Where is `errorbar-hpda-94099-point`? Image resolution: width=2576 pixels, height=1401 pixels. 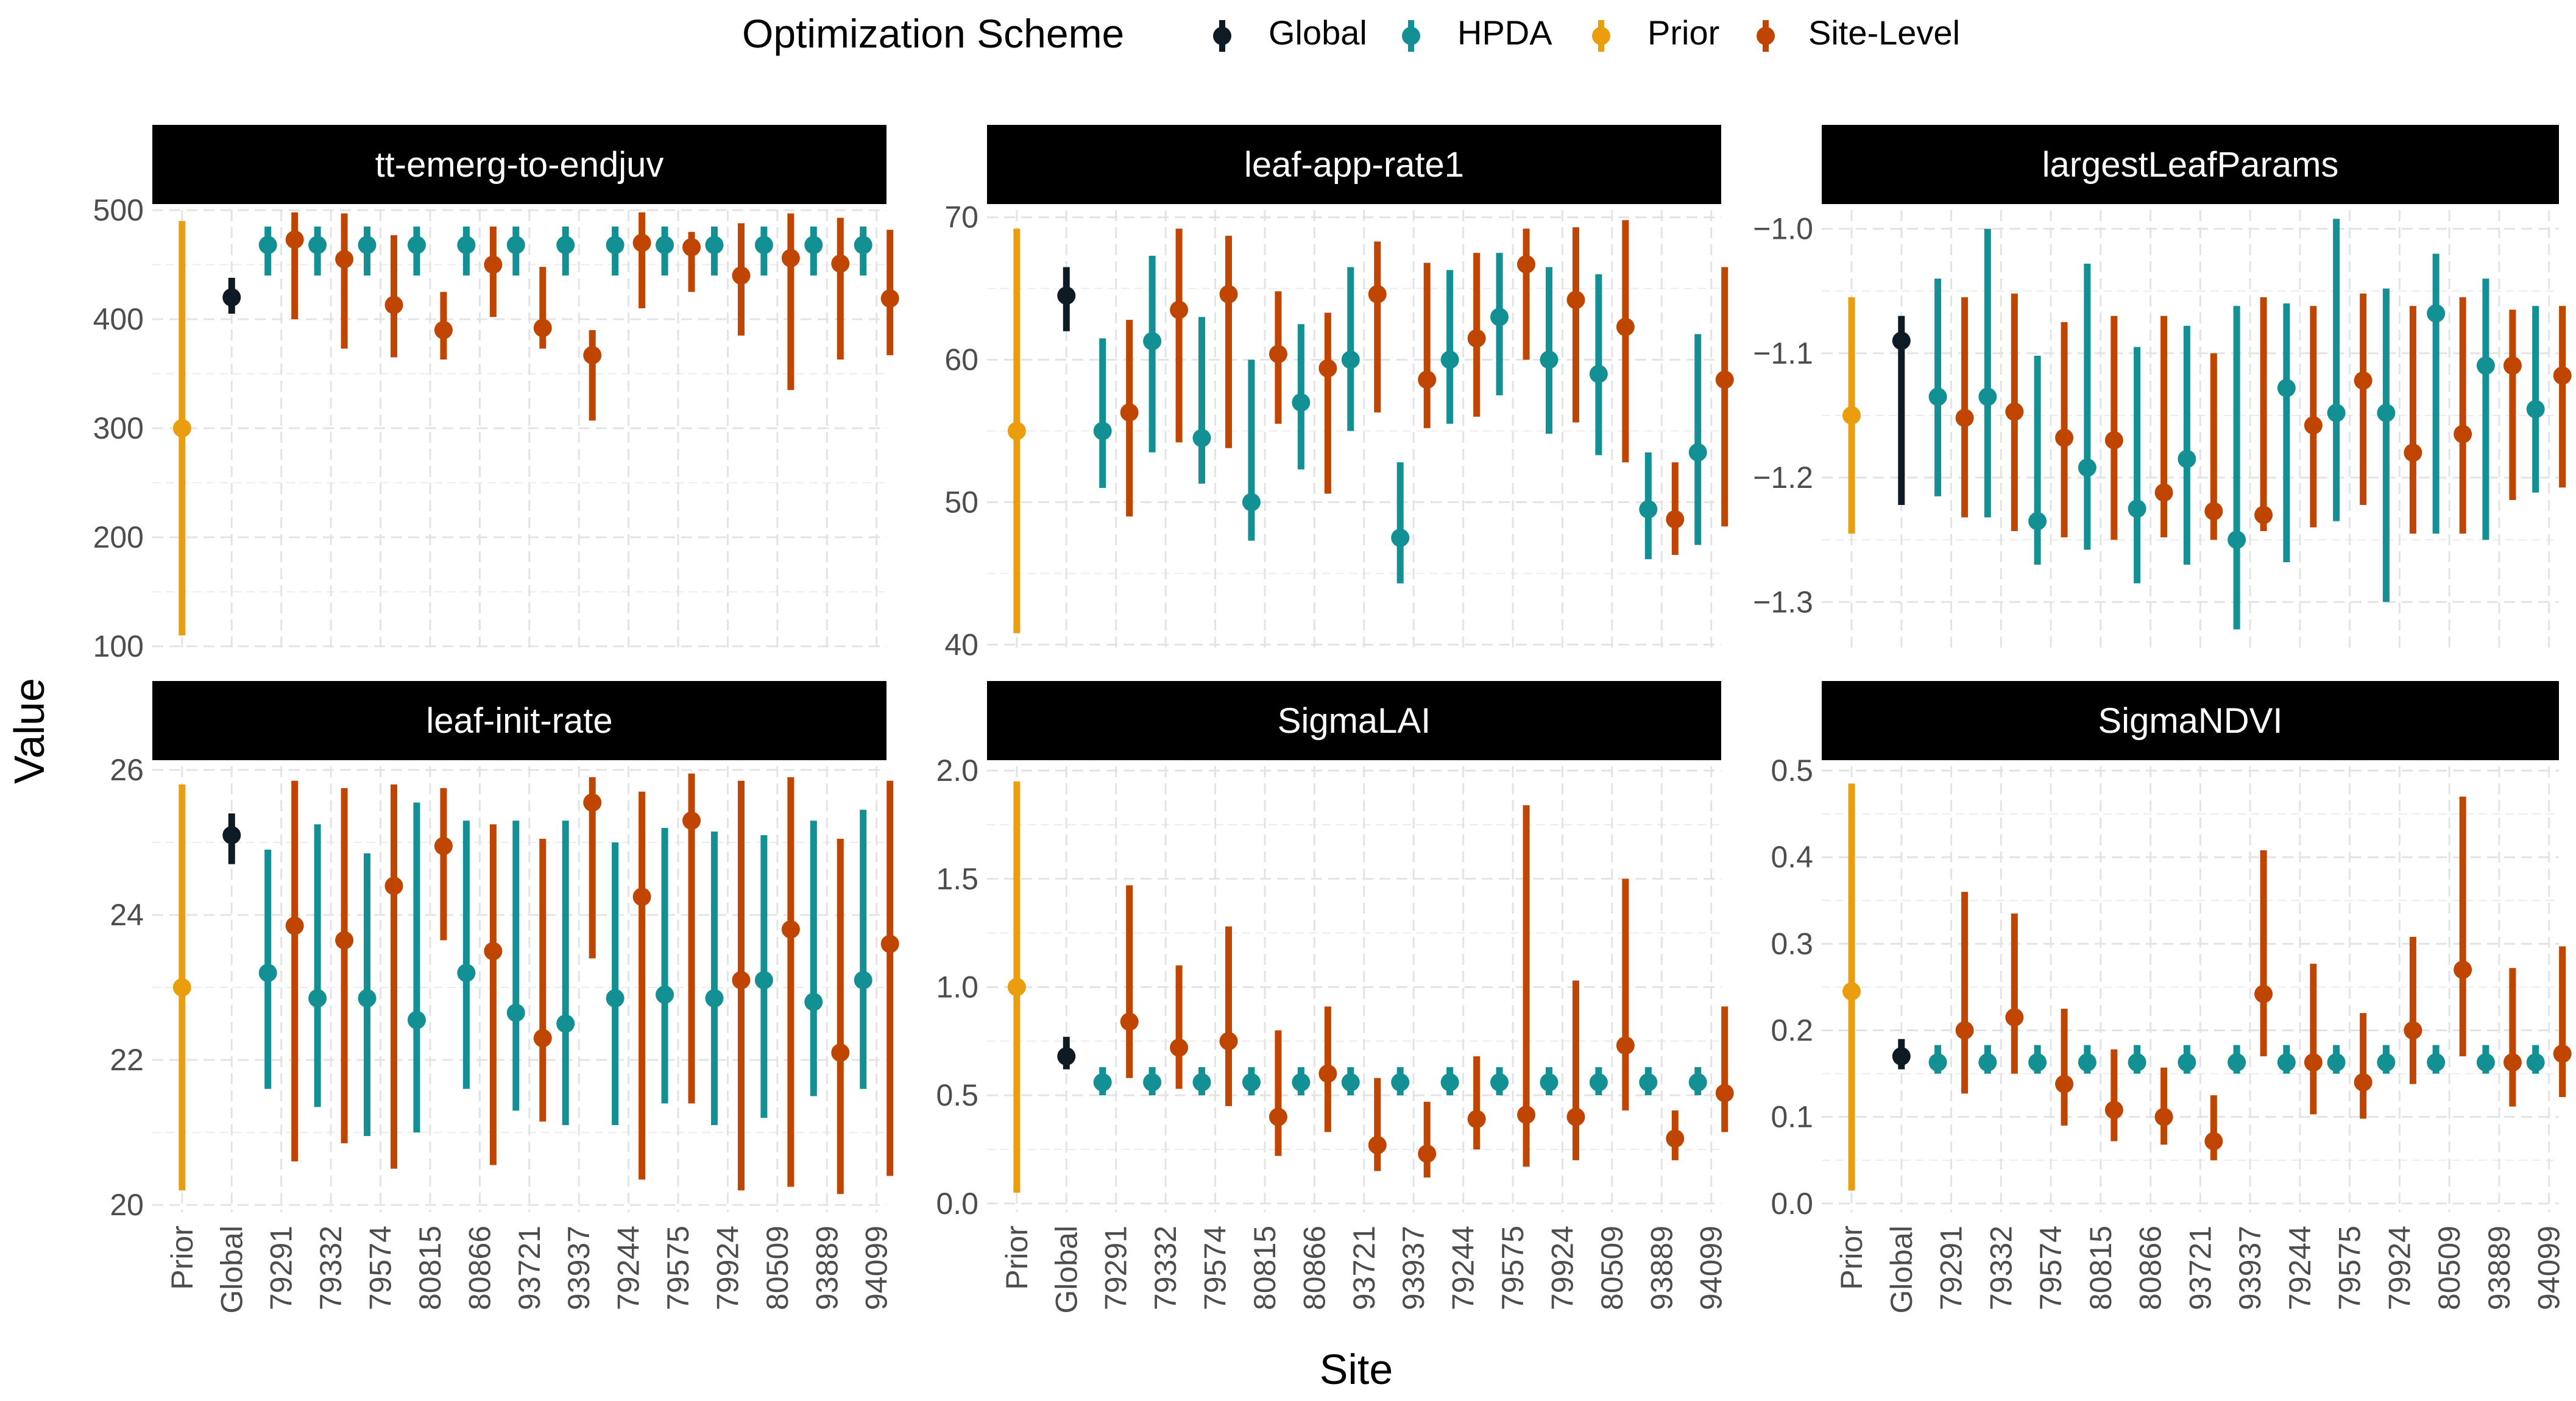 errorbar-hpda-94099-point is located at coordinates (2535, 1062).